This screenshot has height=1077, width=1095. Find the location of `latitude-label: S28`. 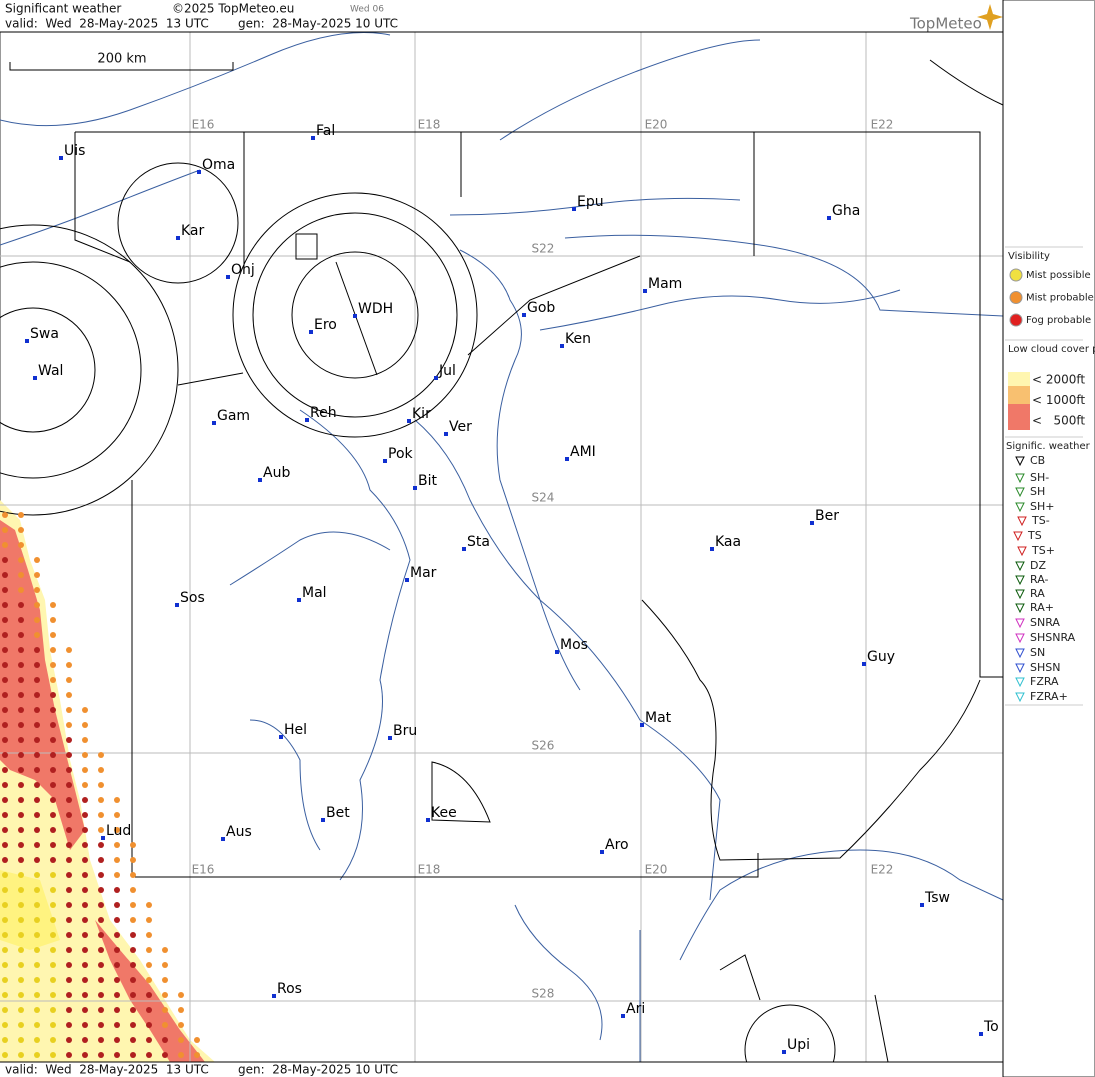

latitude-label: S28 is located at coordinates (543, 994).